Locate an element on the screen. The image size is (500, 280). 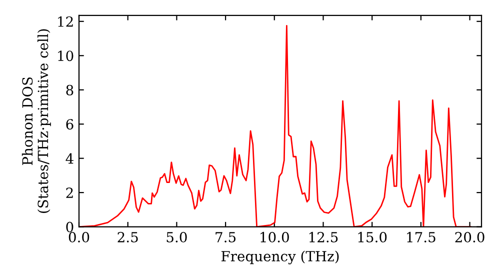
x-tick-label: 10.0 is located at coordinates (274, 237).